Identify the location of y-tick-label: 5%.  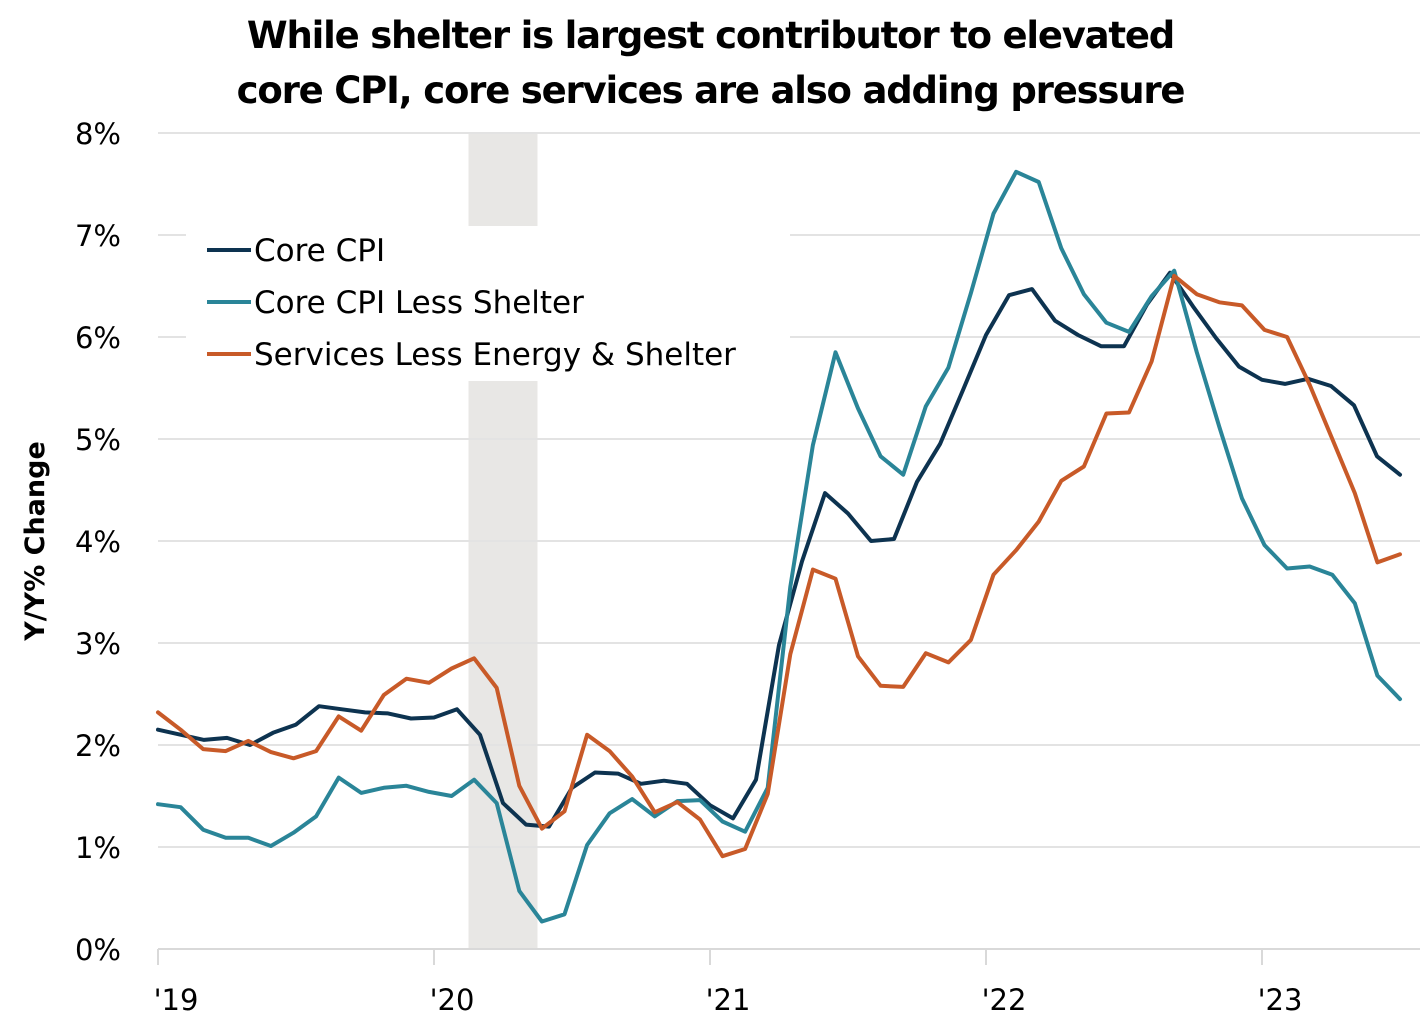
(98, 440).